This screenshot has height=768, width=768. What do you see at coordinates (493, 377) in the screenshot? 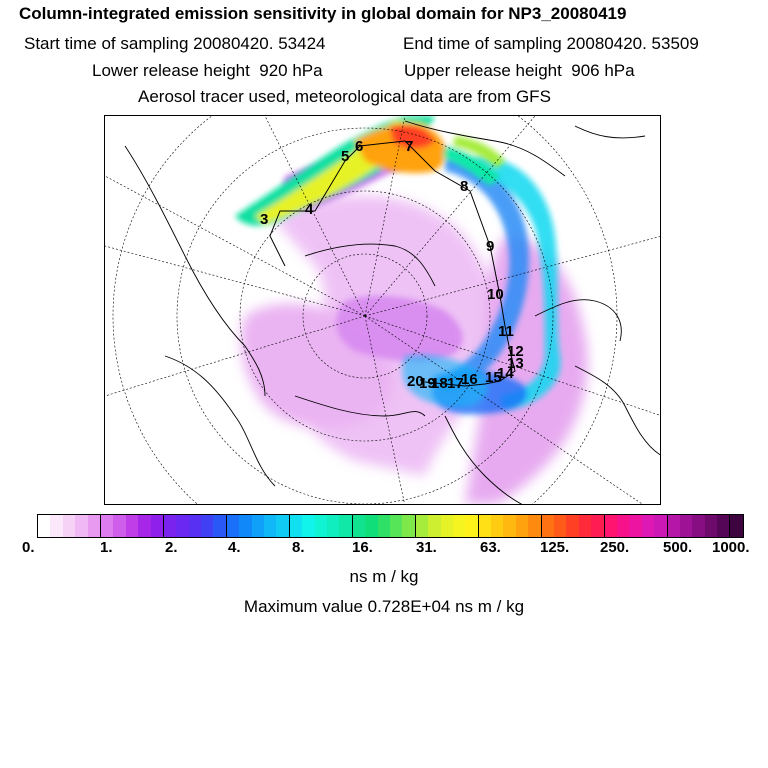
I see `trajectory-day-label: 15` at bounding box center [493, 377].